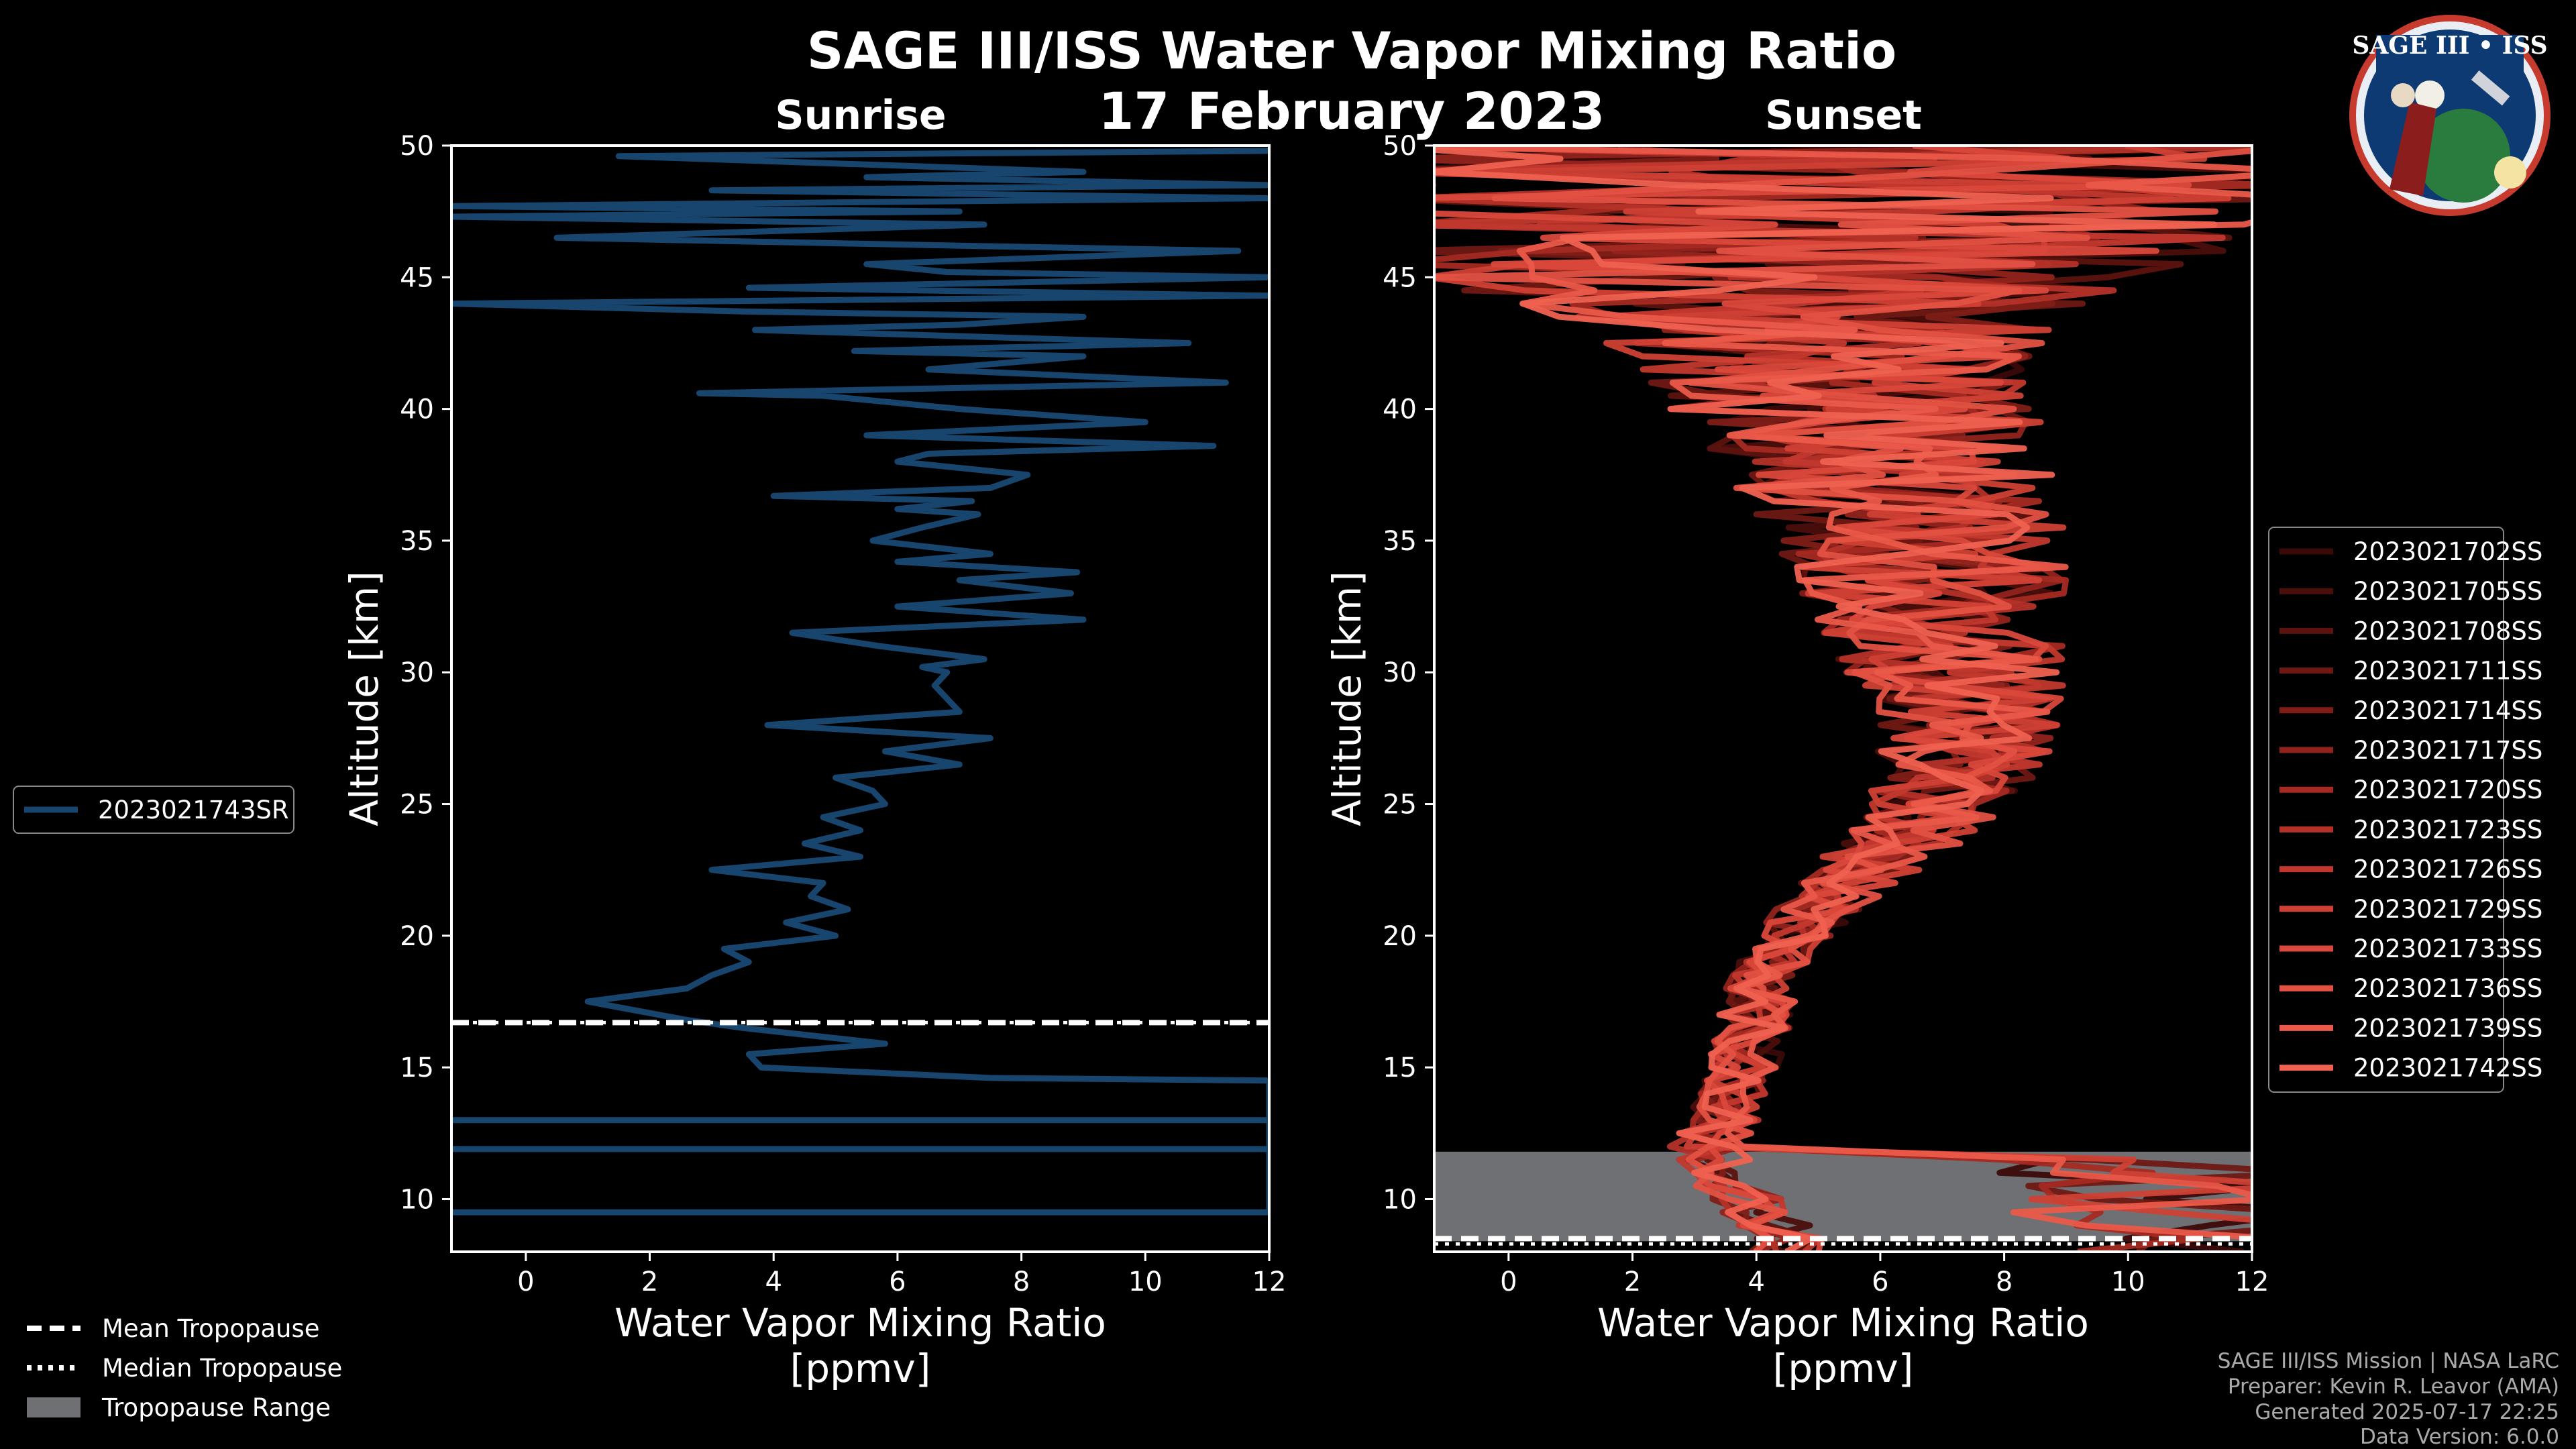 The image size is (2576, 1449). I want to click on sunrise-legend-box, so click(153, 810).